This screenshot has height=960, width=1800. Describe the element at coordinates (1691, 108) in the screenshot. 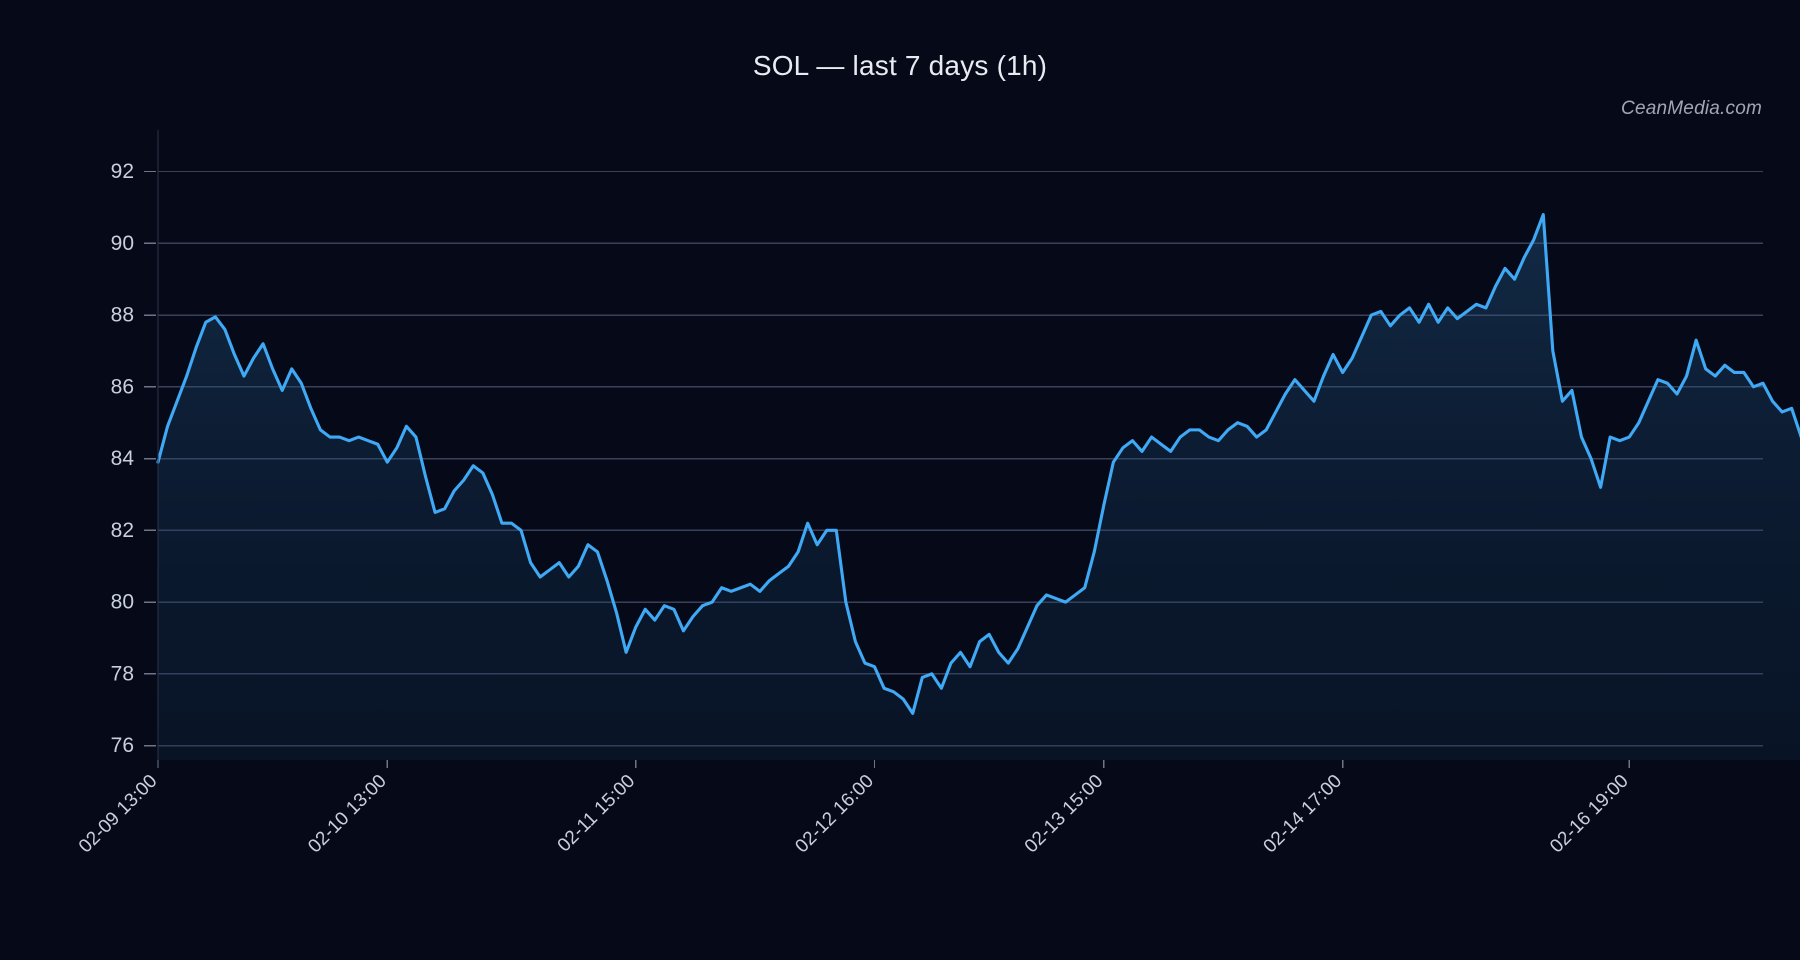

I see `watermark-label: CeanMedia.com` at that location.